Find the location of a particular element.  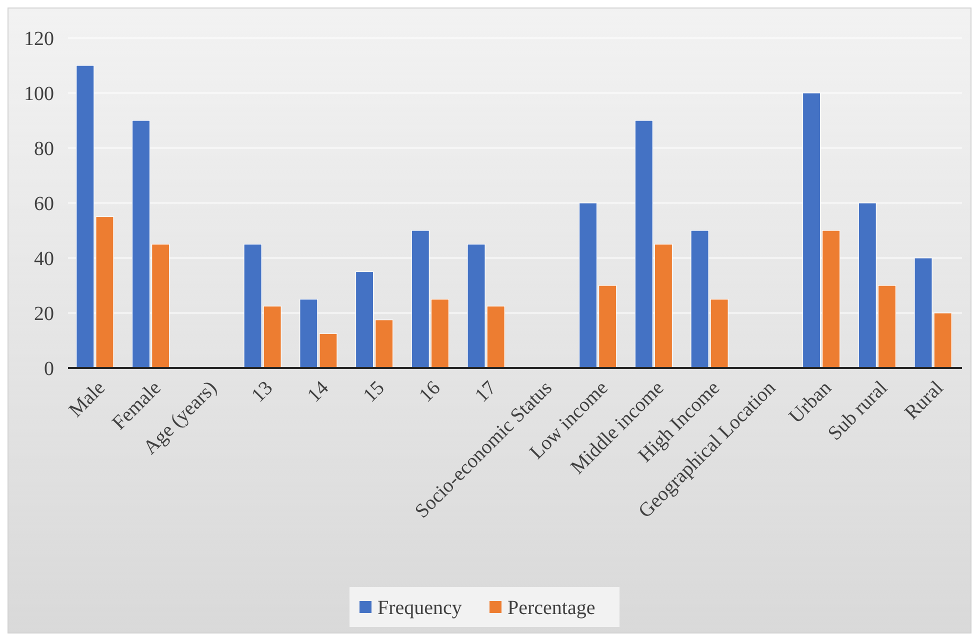

x-tick-label: 16 is located at coordinates (429, 391).